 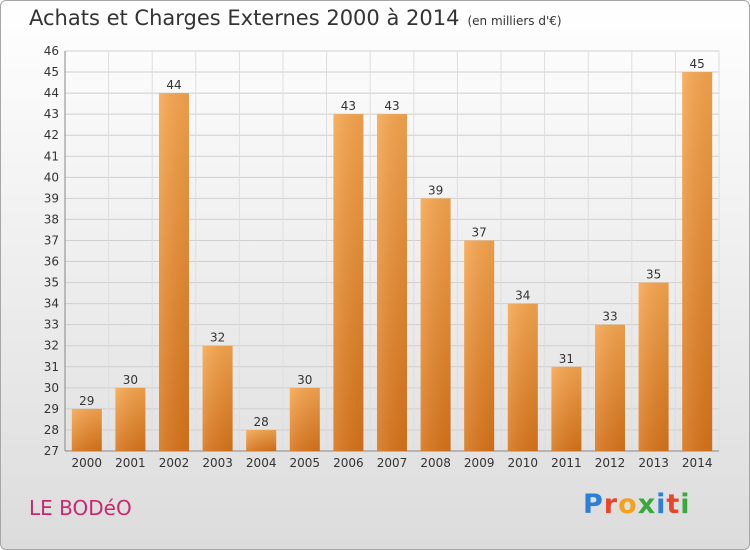 I want to click on x-tick-label: 2013, so click(x=653, y=463).